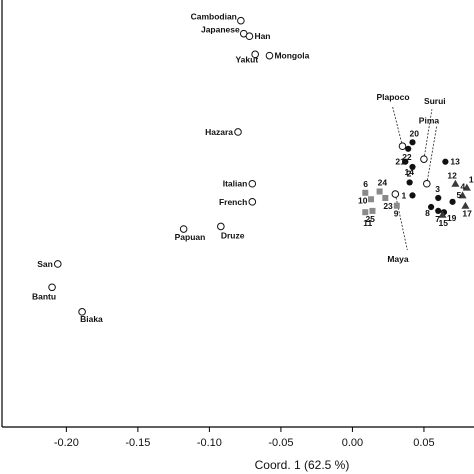  Describe the element at coordinates (392, 97) in the screenshot. I see `population-label: Plapoco` at that location.